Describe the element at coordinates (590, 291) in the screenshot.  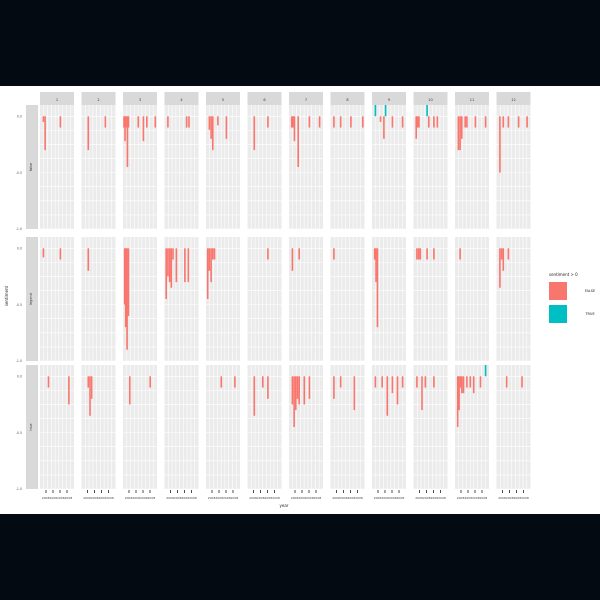
I see `legend-label-false: FALSE` at that location.